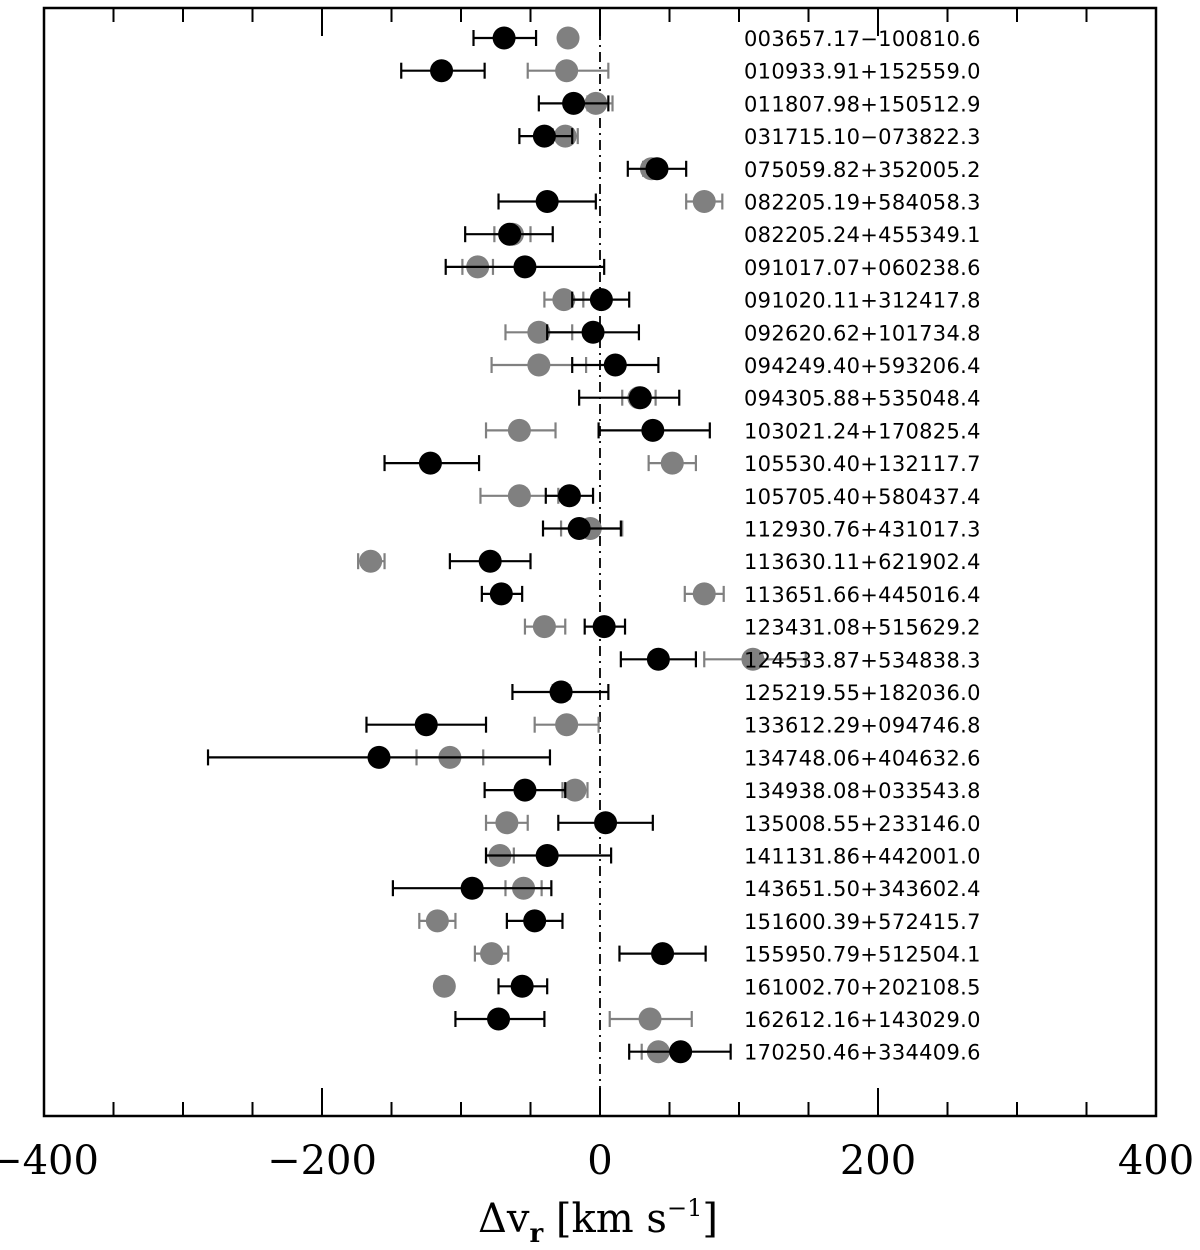 The image size is (1200, 1250). I want to click on x-tick-label: 200, so click(878, 1161).